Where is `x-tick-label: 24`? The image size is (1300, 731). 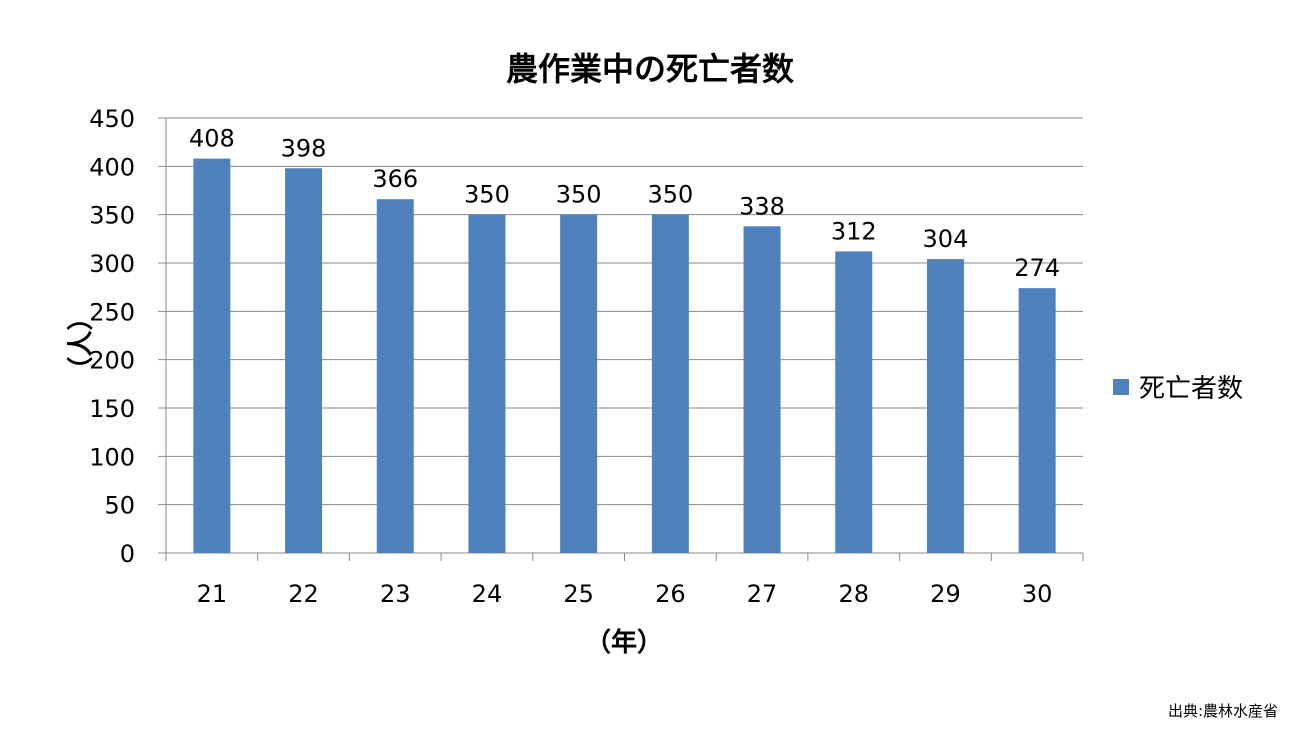 x-tick-label: 24 is located at coordinates (487, 594).